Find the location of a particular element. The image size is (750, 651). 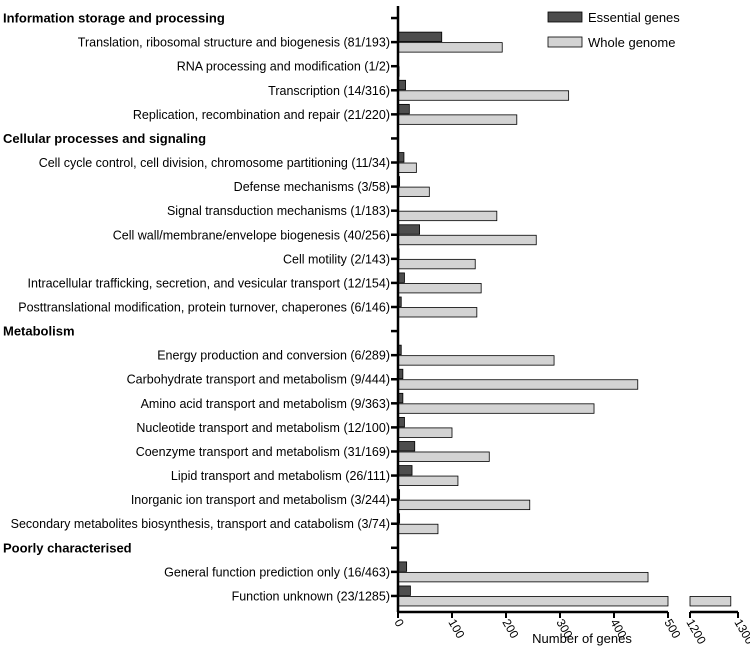

category-label: Lipid transport and metabolism (26/111) is located at coordinates (280, 476).